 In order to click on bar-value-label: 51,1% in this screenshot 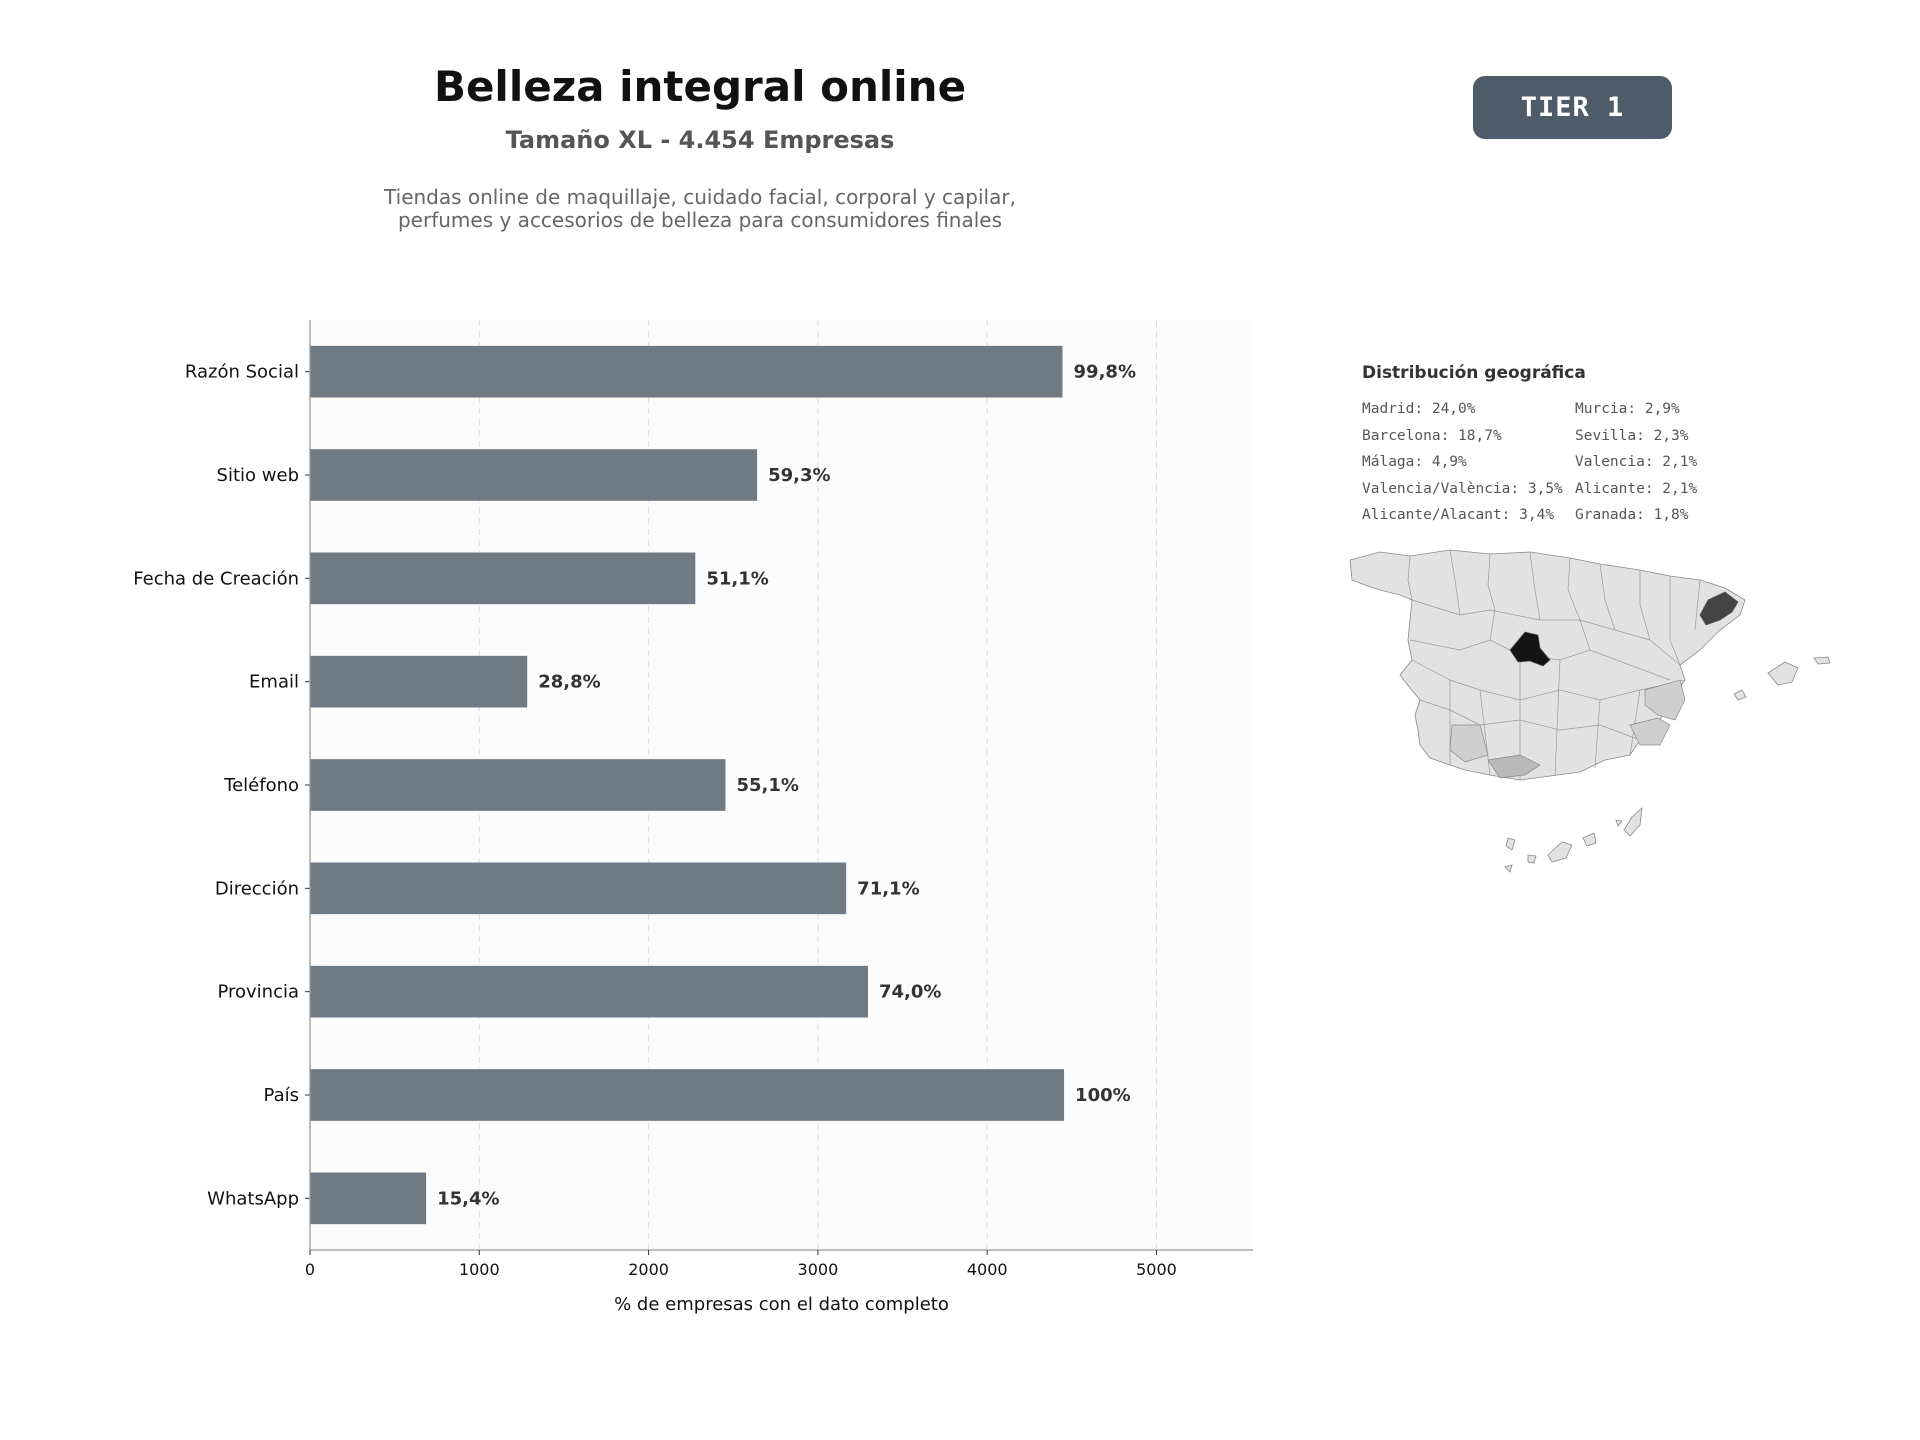, I will do `click(737, 578)`.